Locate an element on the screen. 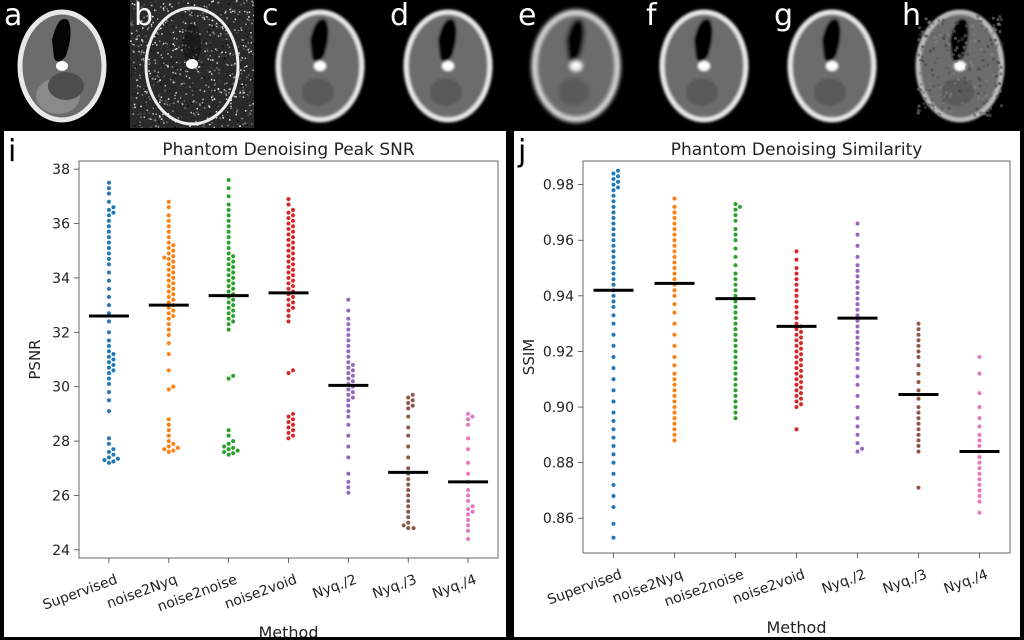  ssim-ylabel: SSIM is located at coordinates (529, 357).